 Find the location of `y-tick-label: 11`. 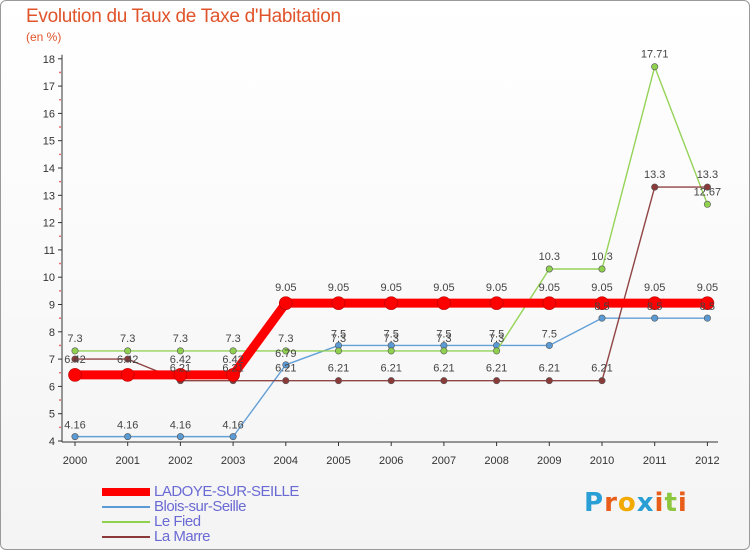

y-tick-label: 11 is located at coordinates (49, 251).